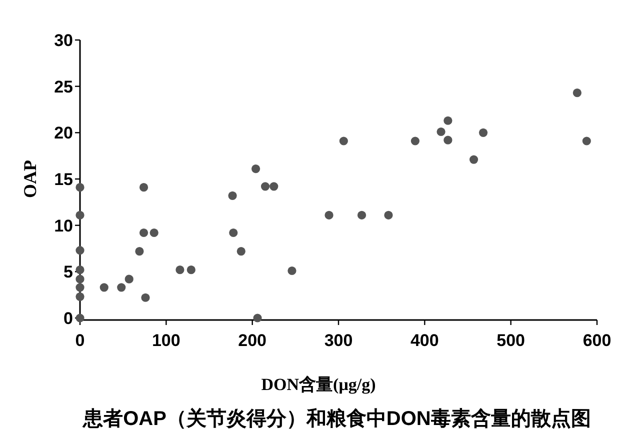 The image size is (640, 447). I want to click on x-tick-label: 400, so click(424, 340).